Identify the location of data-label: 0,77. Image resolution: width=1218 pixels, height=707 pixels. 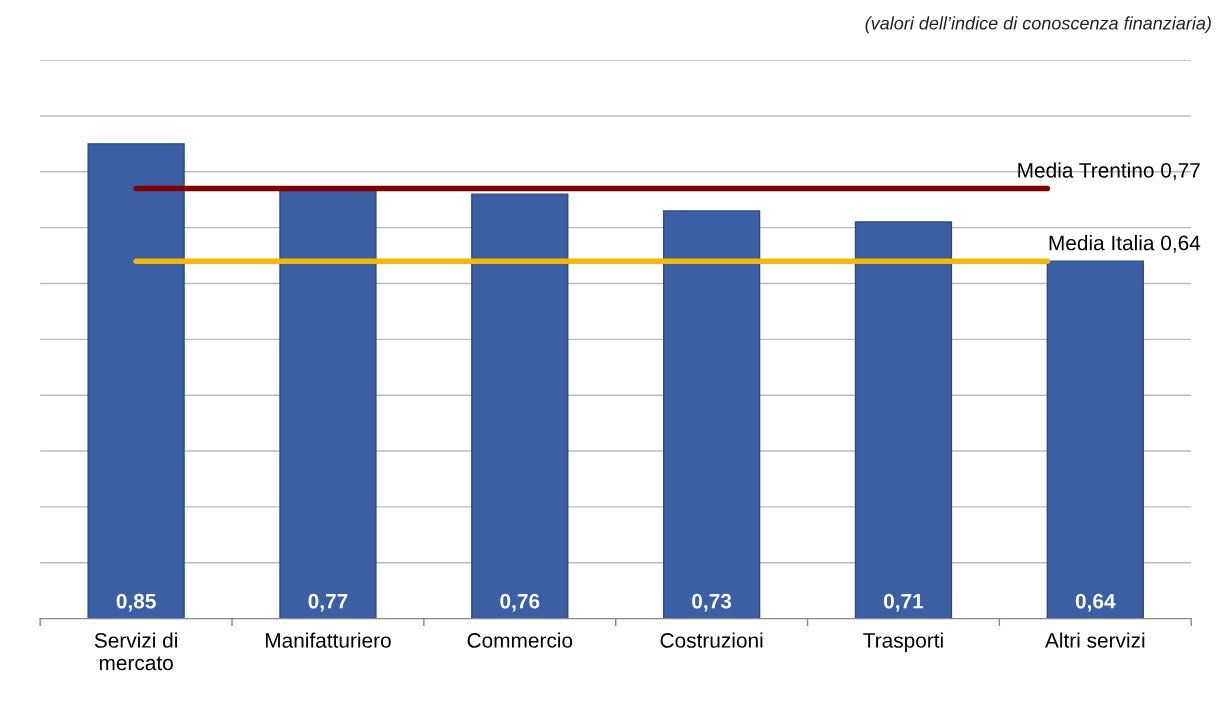
(328, 602).